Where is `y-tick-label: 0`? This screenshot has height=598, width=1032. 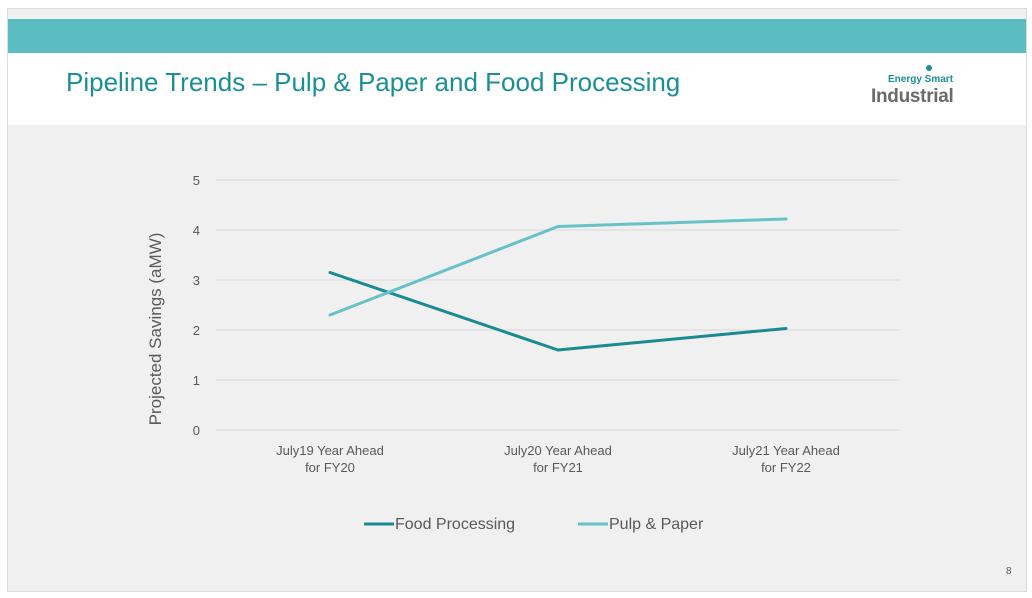
y-tick-label: 0 is located at coordinates (196, 430).